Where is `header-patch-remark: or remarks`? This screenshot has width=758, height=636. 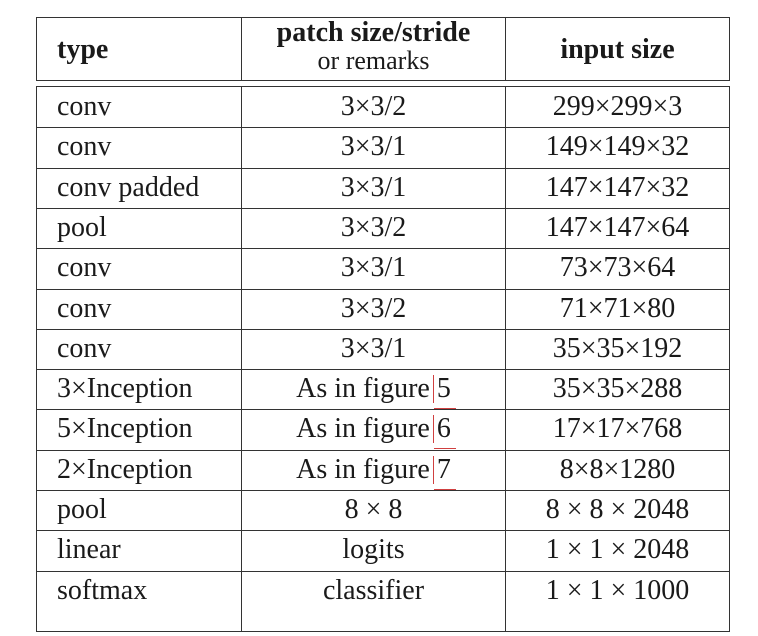 header-patch-remark: or remarks is located at coordinates (373, 60).